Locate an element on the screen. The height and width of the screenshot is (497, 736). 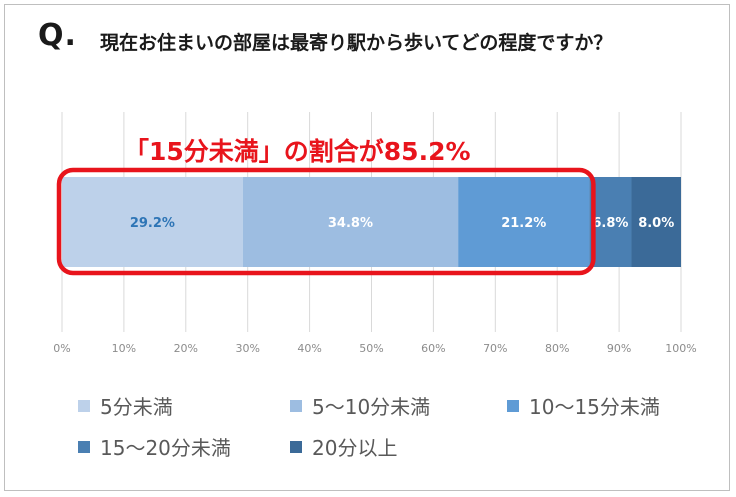
data-label: 29.2% is located at coordinates (152, 223).